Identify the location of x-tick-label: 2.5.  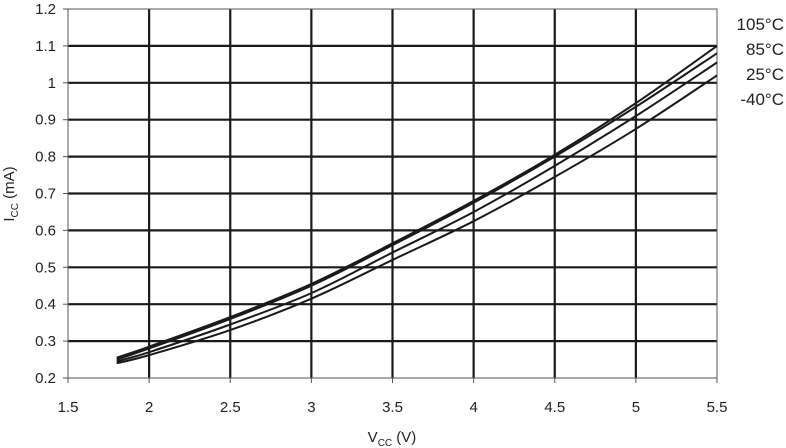
(230, 407).